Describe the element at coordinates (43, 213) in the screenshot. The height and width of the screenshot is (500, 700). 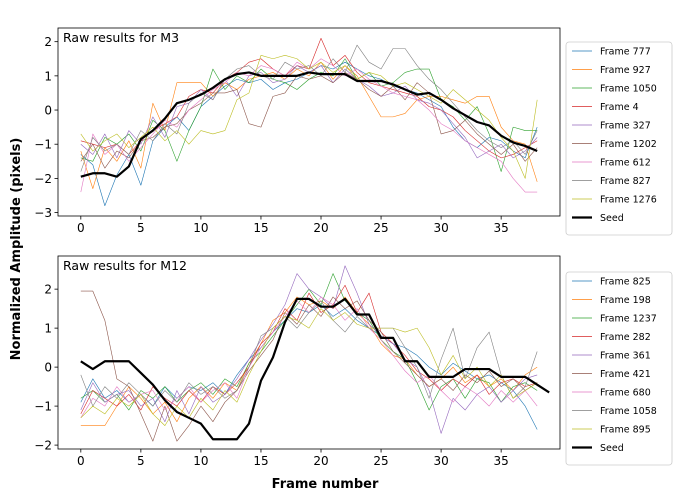
I see `y-tick-label: −3` at that location.